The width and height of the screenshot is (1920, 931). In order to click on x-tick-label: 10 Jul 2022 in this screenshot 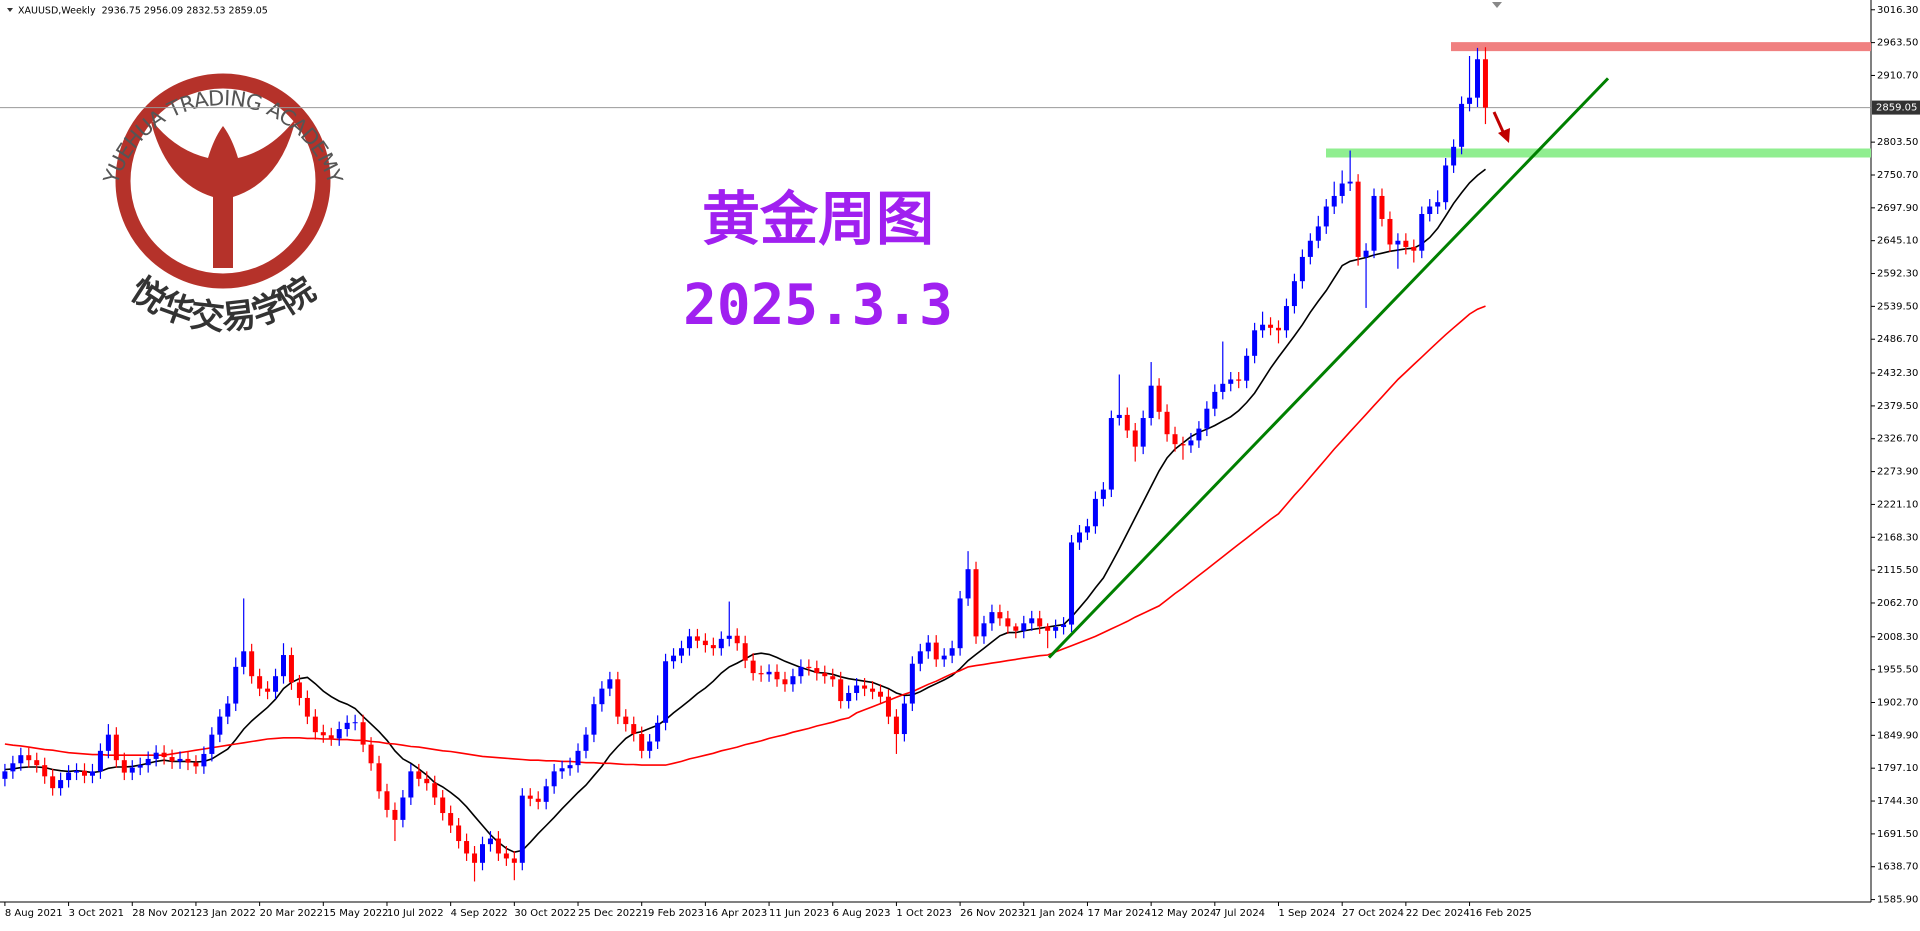, I will do `click(415, 913)`.